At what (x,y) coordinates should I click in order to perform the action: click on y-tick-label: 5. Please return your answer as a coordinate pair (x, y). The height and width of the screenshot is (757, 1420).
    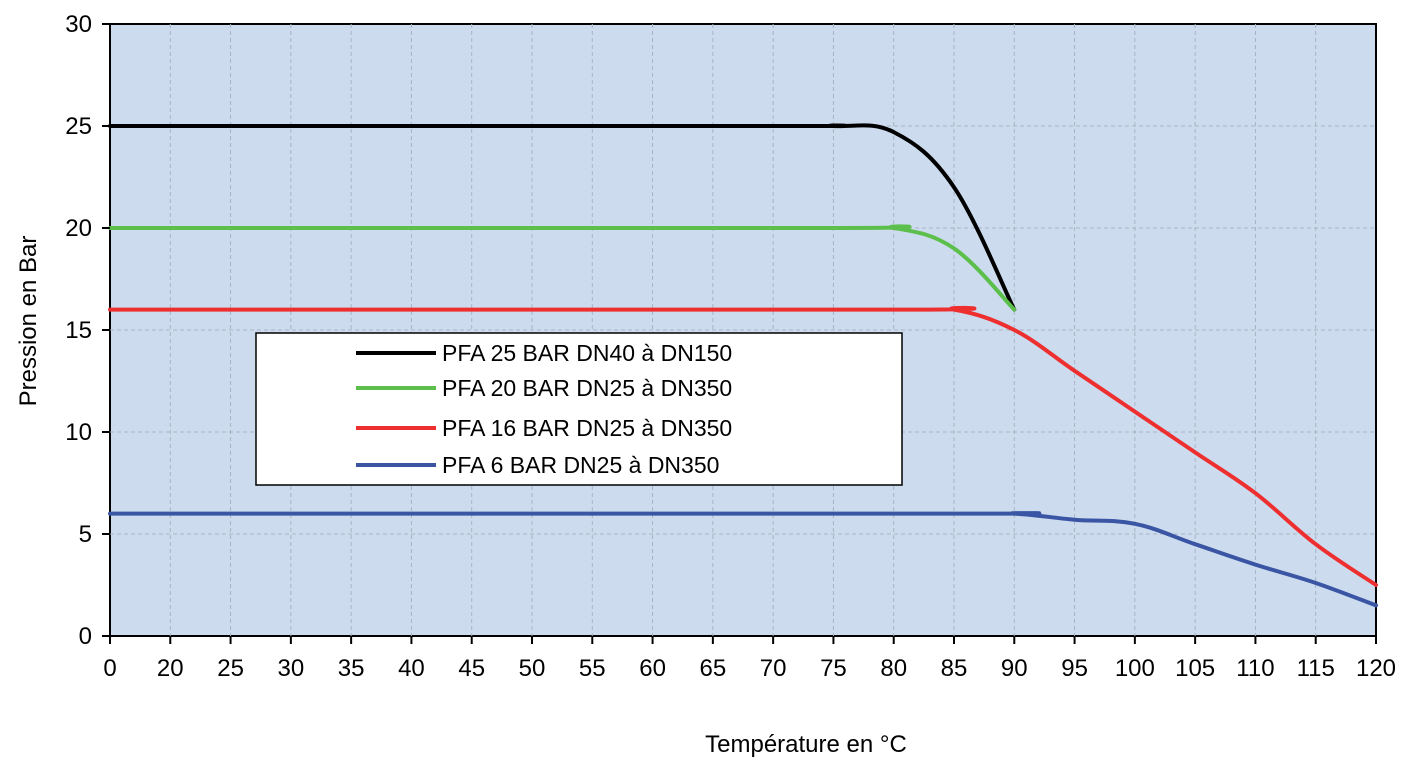
    Looking at the image, I should click on (85, 534).